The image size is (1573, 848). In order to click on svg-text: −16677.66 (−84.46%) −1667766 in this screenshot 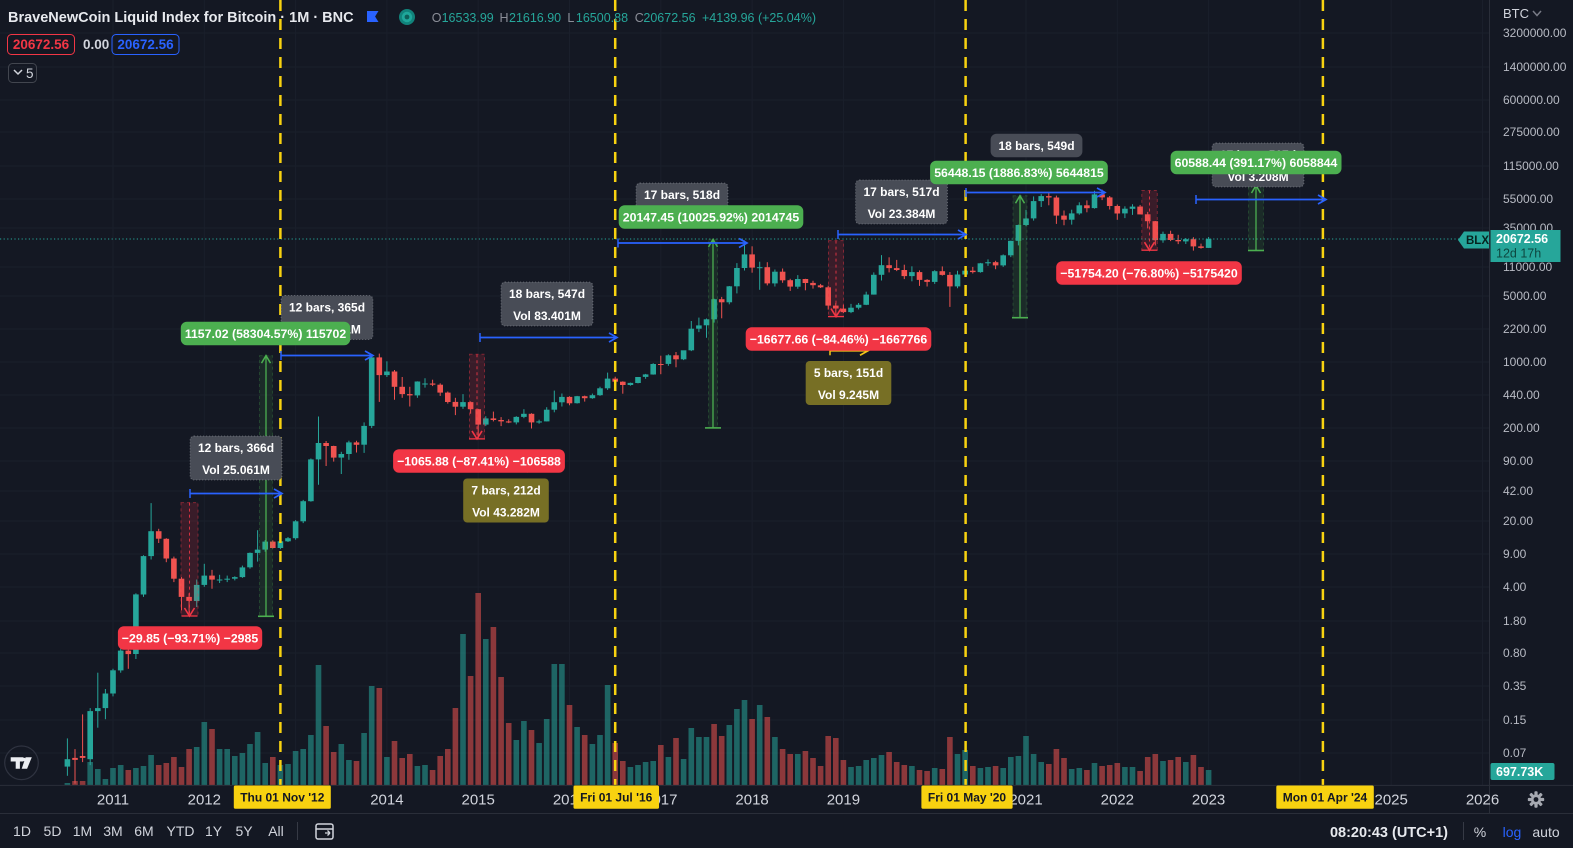, I will do `click(839, 339)`.